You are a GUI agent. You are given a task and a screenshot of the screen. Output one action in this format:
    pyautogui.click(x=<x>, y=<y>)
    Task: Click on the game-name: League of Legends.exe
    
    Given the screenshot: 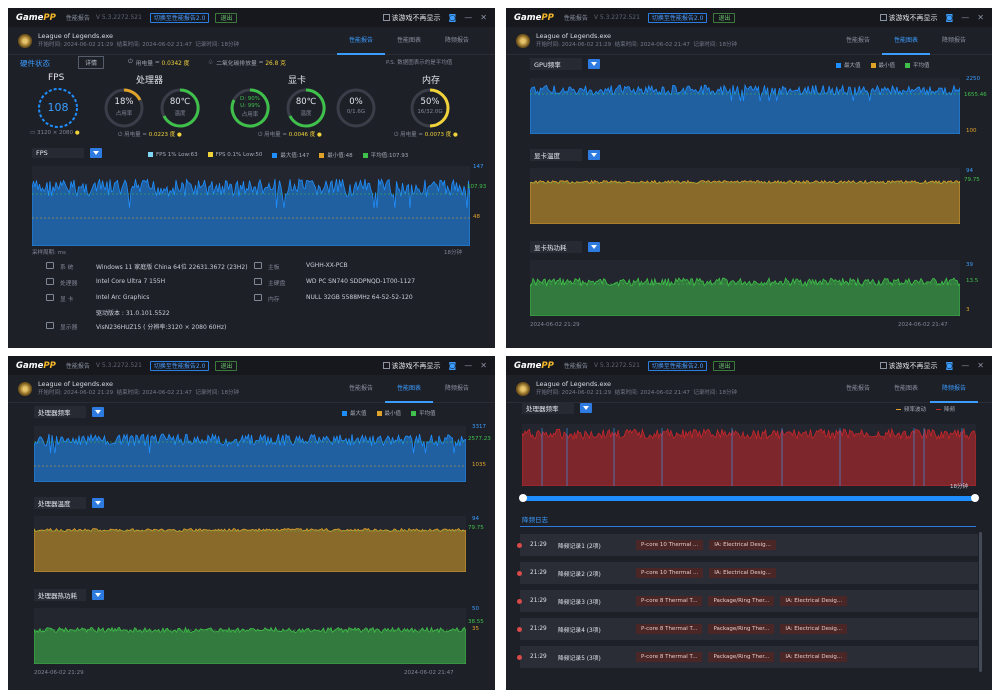 What is the action you would take?
    pyautogui.click(x=573, y=36)
    